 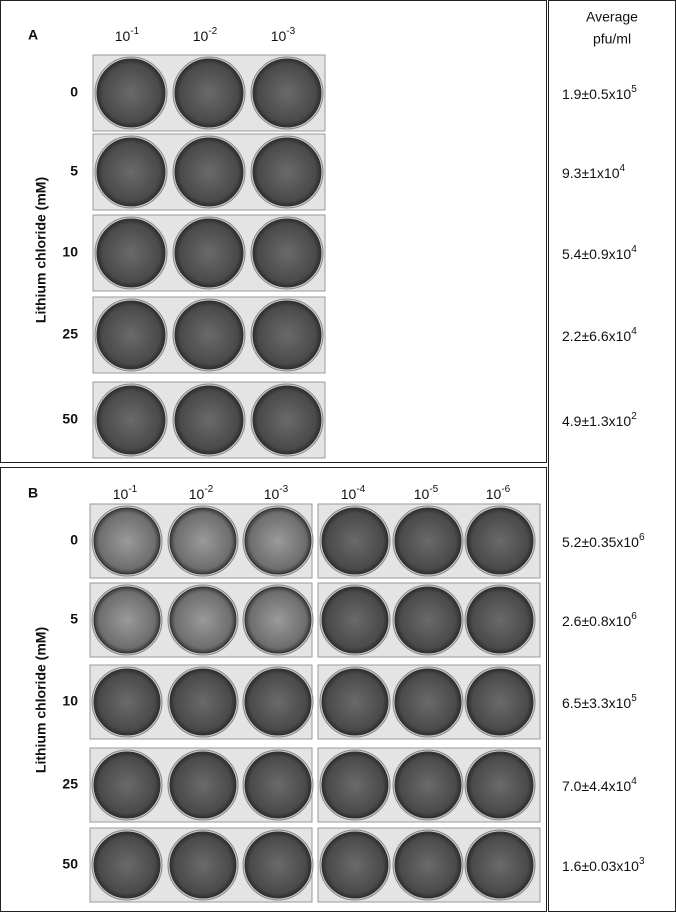 What do you see at coordinates (74, 540) in the screenshot?
I see `row-label: 0` at bounding box center [74, 540].